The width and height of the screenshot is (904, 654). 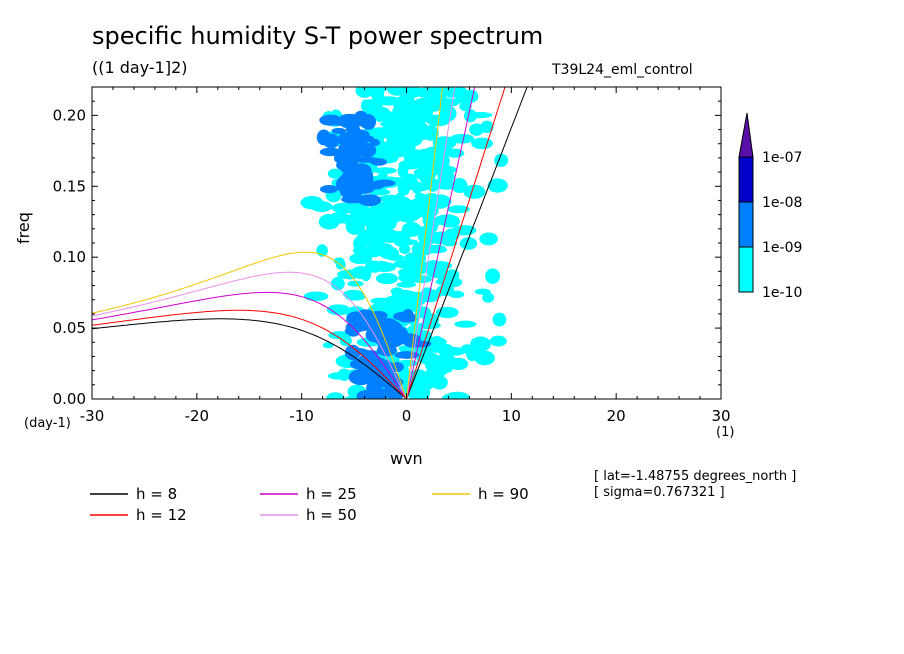 What do you see at coordinates (503, 494) in the screenshot?
I see `legend-label: h = 90` at bounding box center [503, 494].